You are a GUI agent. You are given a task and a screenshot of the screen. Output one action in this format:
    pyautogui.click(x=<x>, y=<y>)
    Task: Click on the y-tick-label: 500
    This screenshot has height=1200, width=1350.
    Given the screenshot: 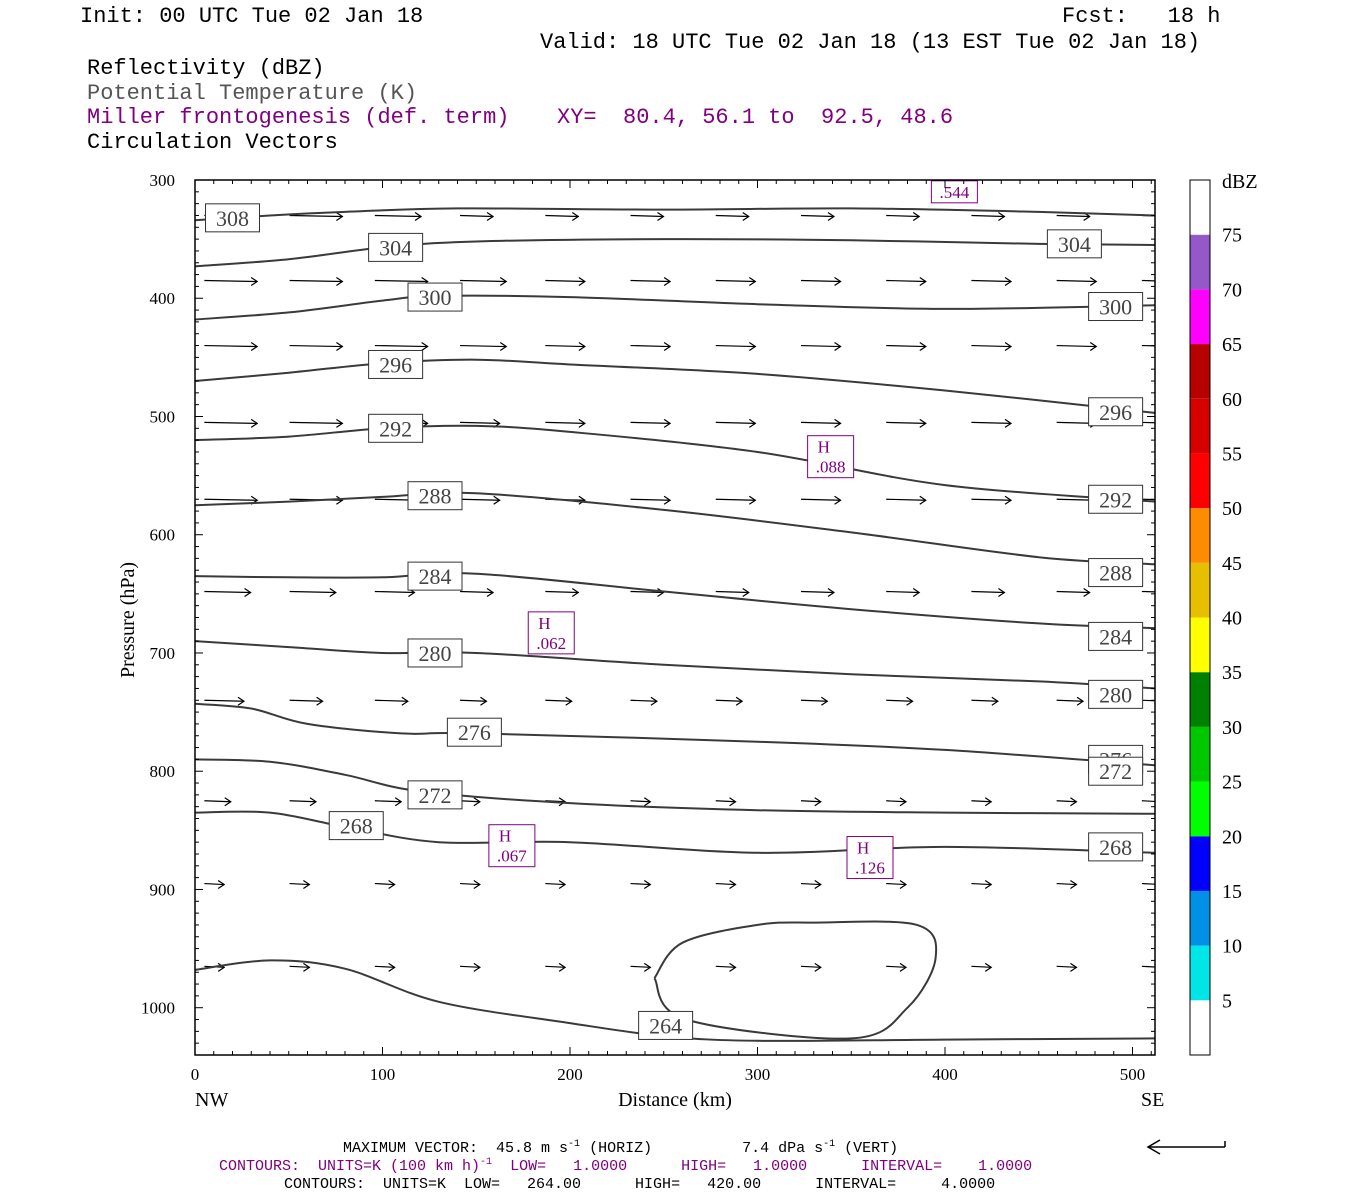 What is the action you would take?
    pyautogui.click(x=163, y=416)
    